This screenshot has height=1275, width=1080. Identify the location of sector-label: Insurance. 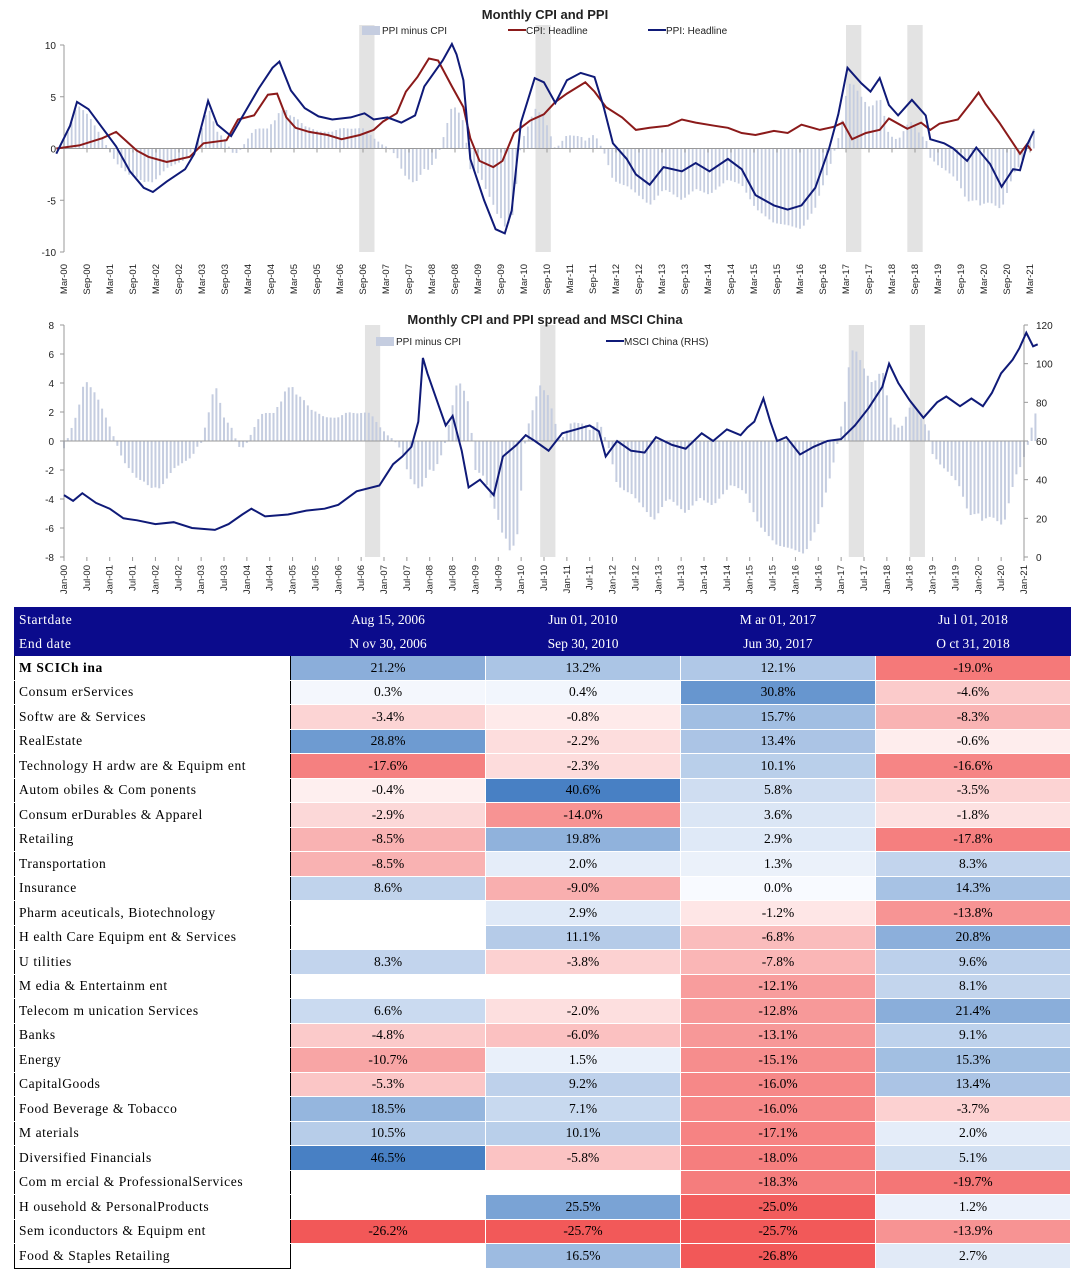
(152, 888).